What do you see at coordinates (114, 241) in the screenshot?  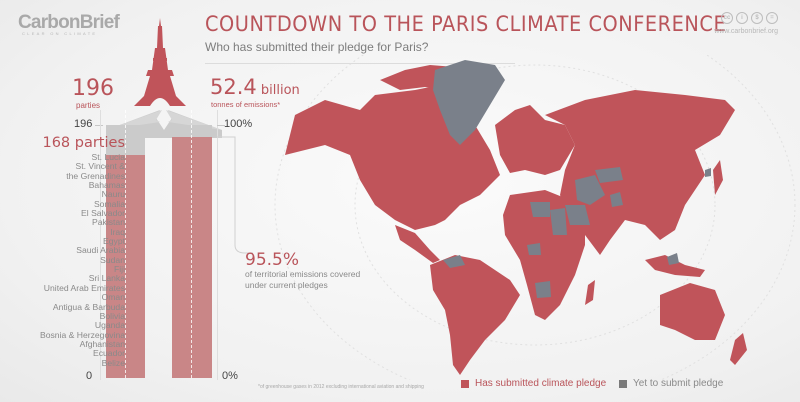 I see `country-item: Egypt` at bounding box center [114, 241].